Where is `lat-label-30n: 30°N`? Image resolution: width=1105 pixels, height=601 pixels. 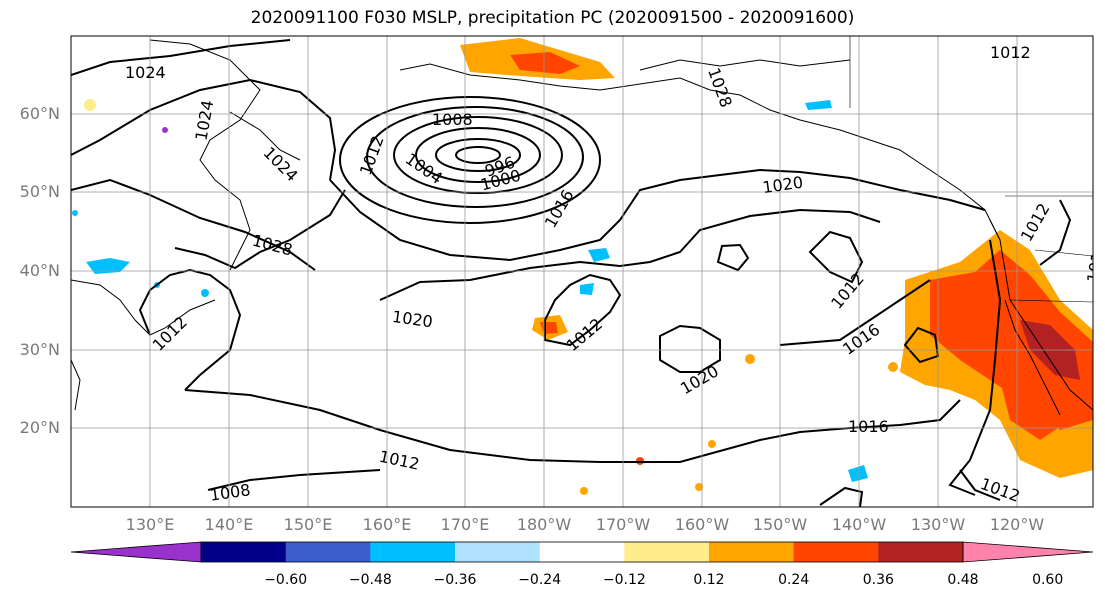 lat-label-30n: 30°N is located at coordinates (39, 349).